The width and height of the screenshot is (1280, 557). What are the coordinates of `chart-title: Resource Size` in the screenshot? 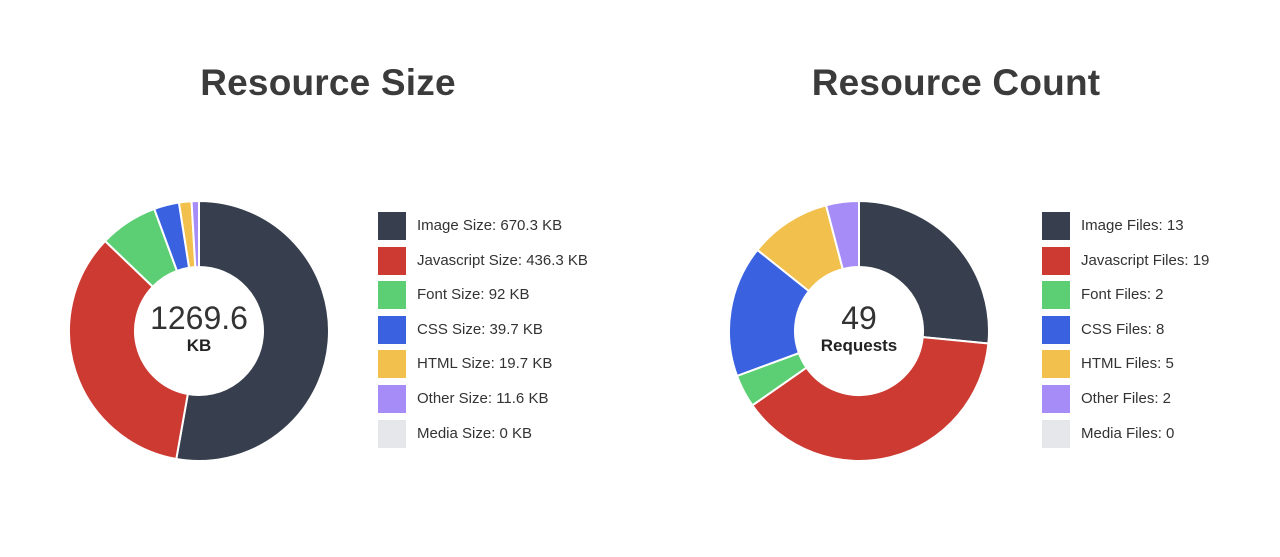 It's located at (328, 82).